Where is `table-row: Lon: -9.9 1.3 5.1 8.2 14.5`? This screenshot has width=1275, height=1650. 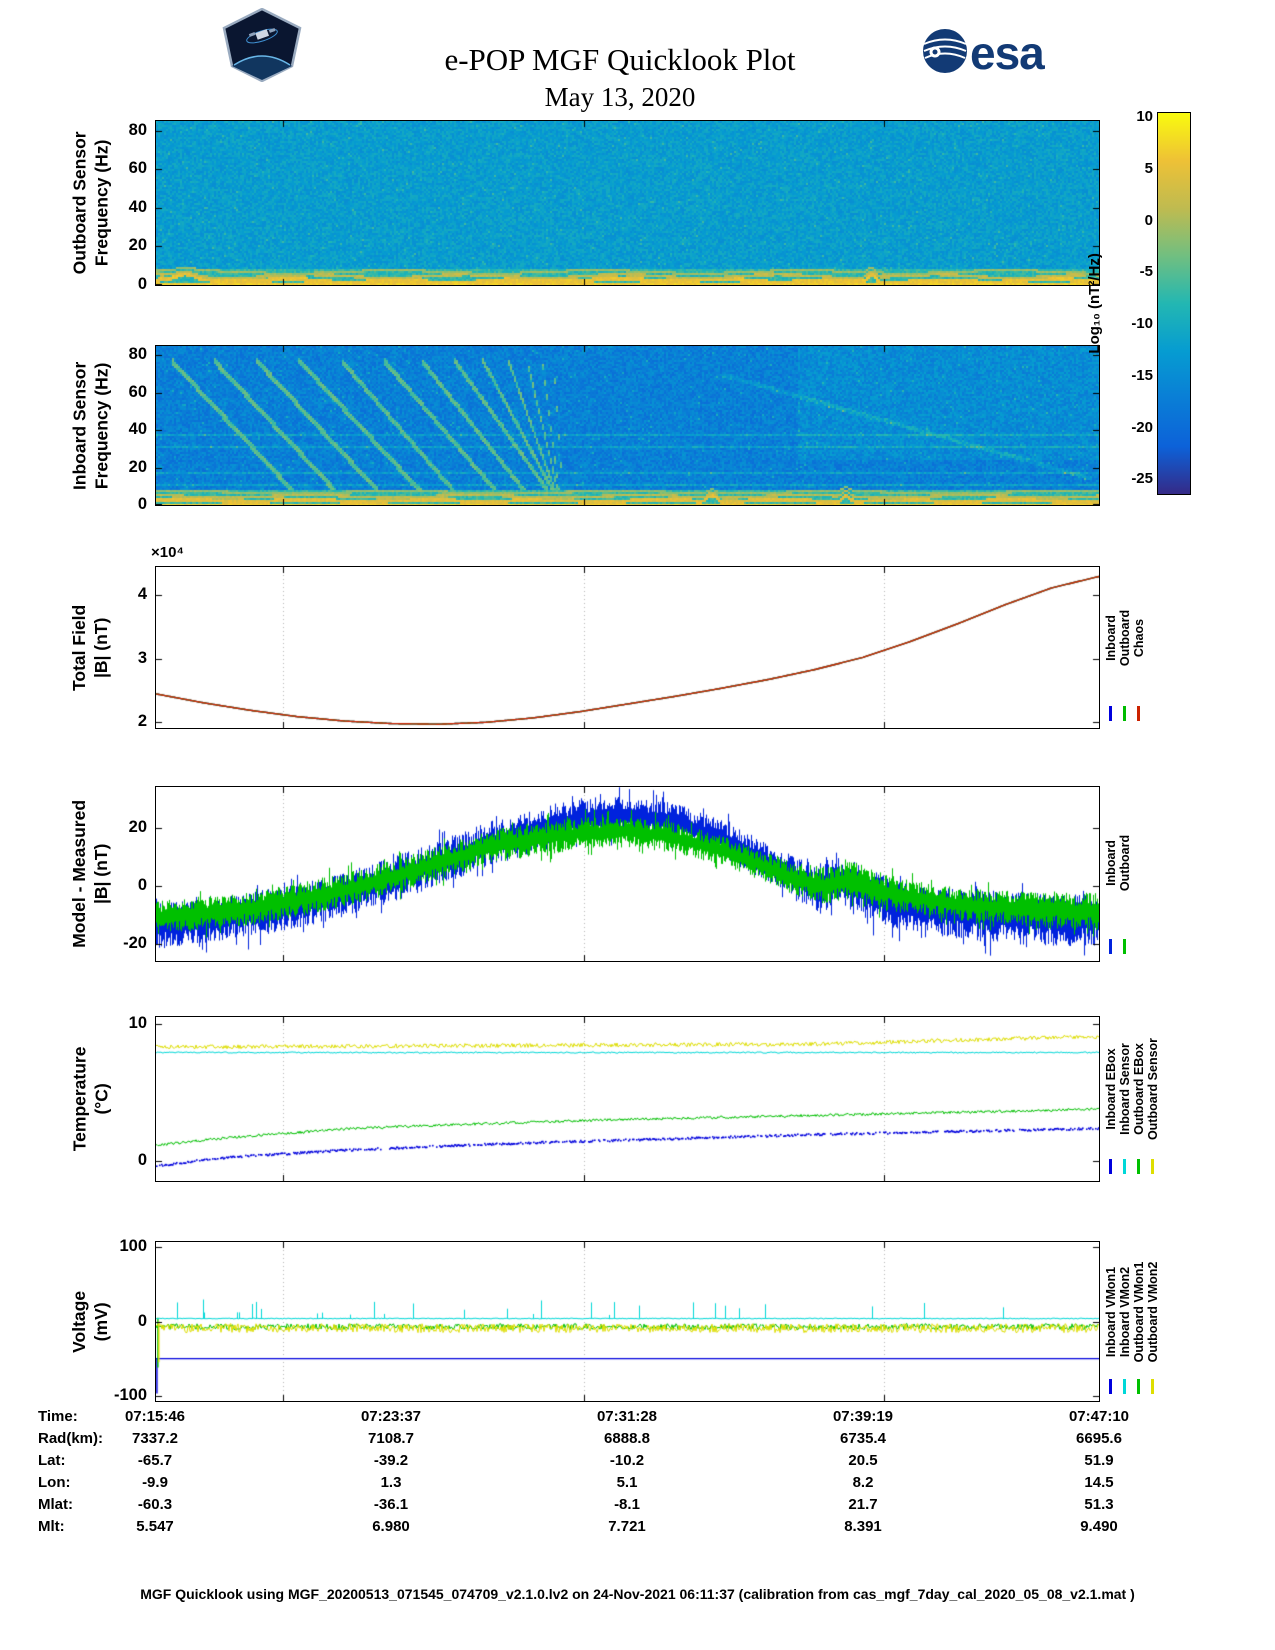
table-row: Lon: -9.9 1.3 5.1 8.2 14.5 is located at coordinates (637, 1485).